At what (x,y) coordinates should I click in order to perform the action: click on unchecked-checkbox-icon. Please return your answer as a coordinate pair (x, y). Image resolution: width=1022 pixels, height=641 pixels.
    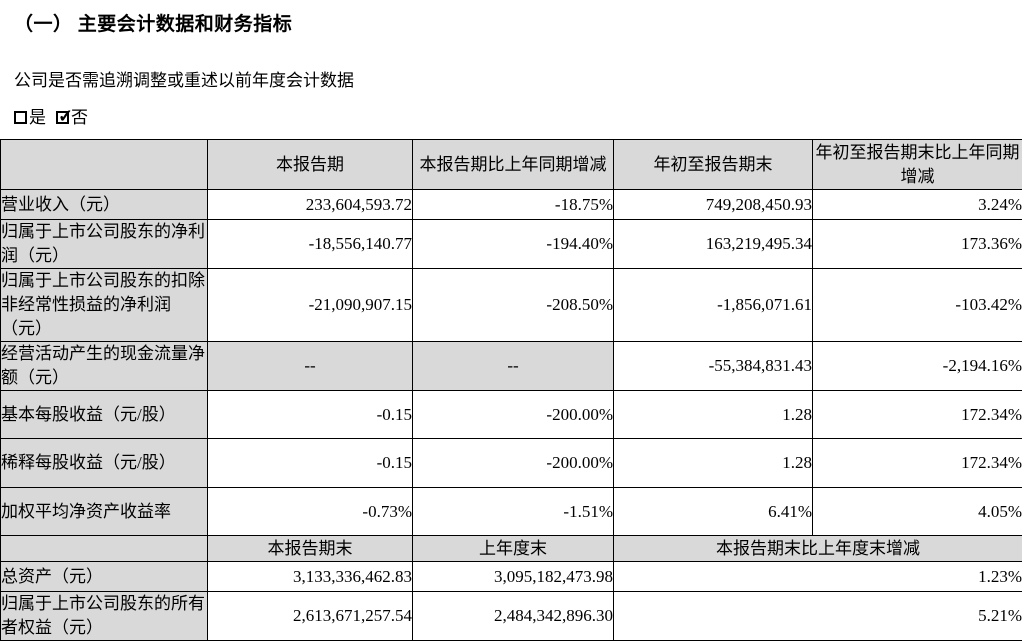
    Looking at the image, I should click on (20, 117).